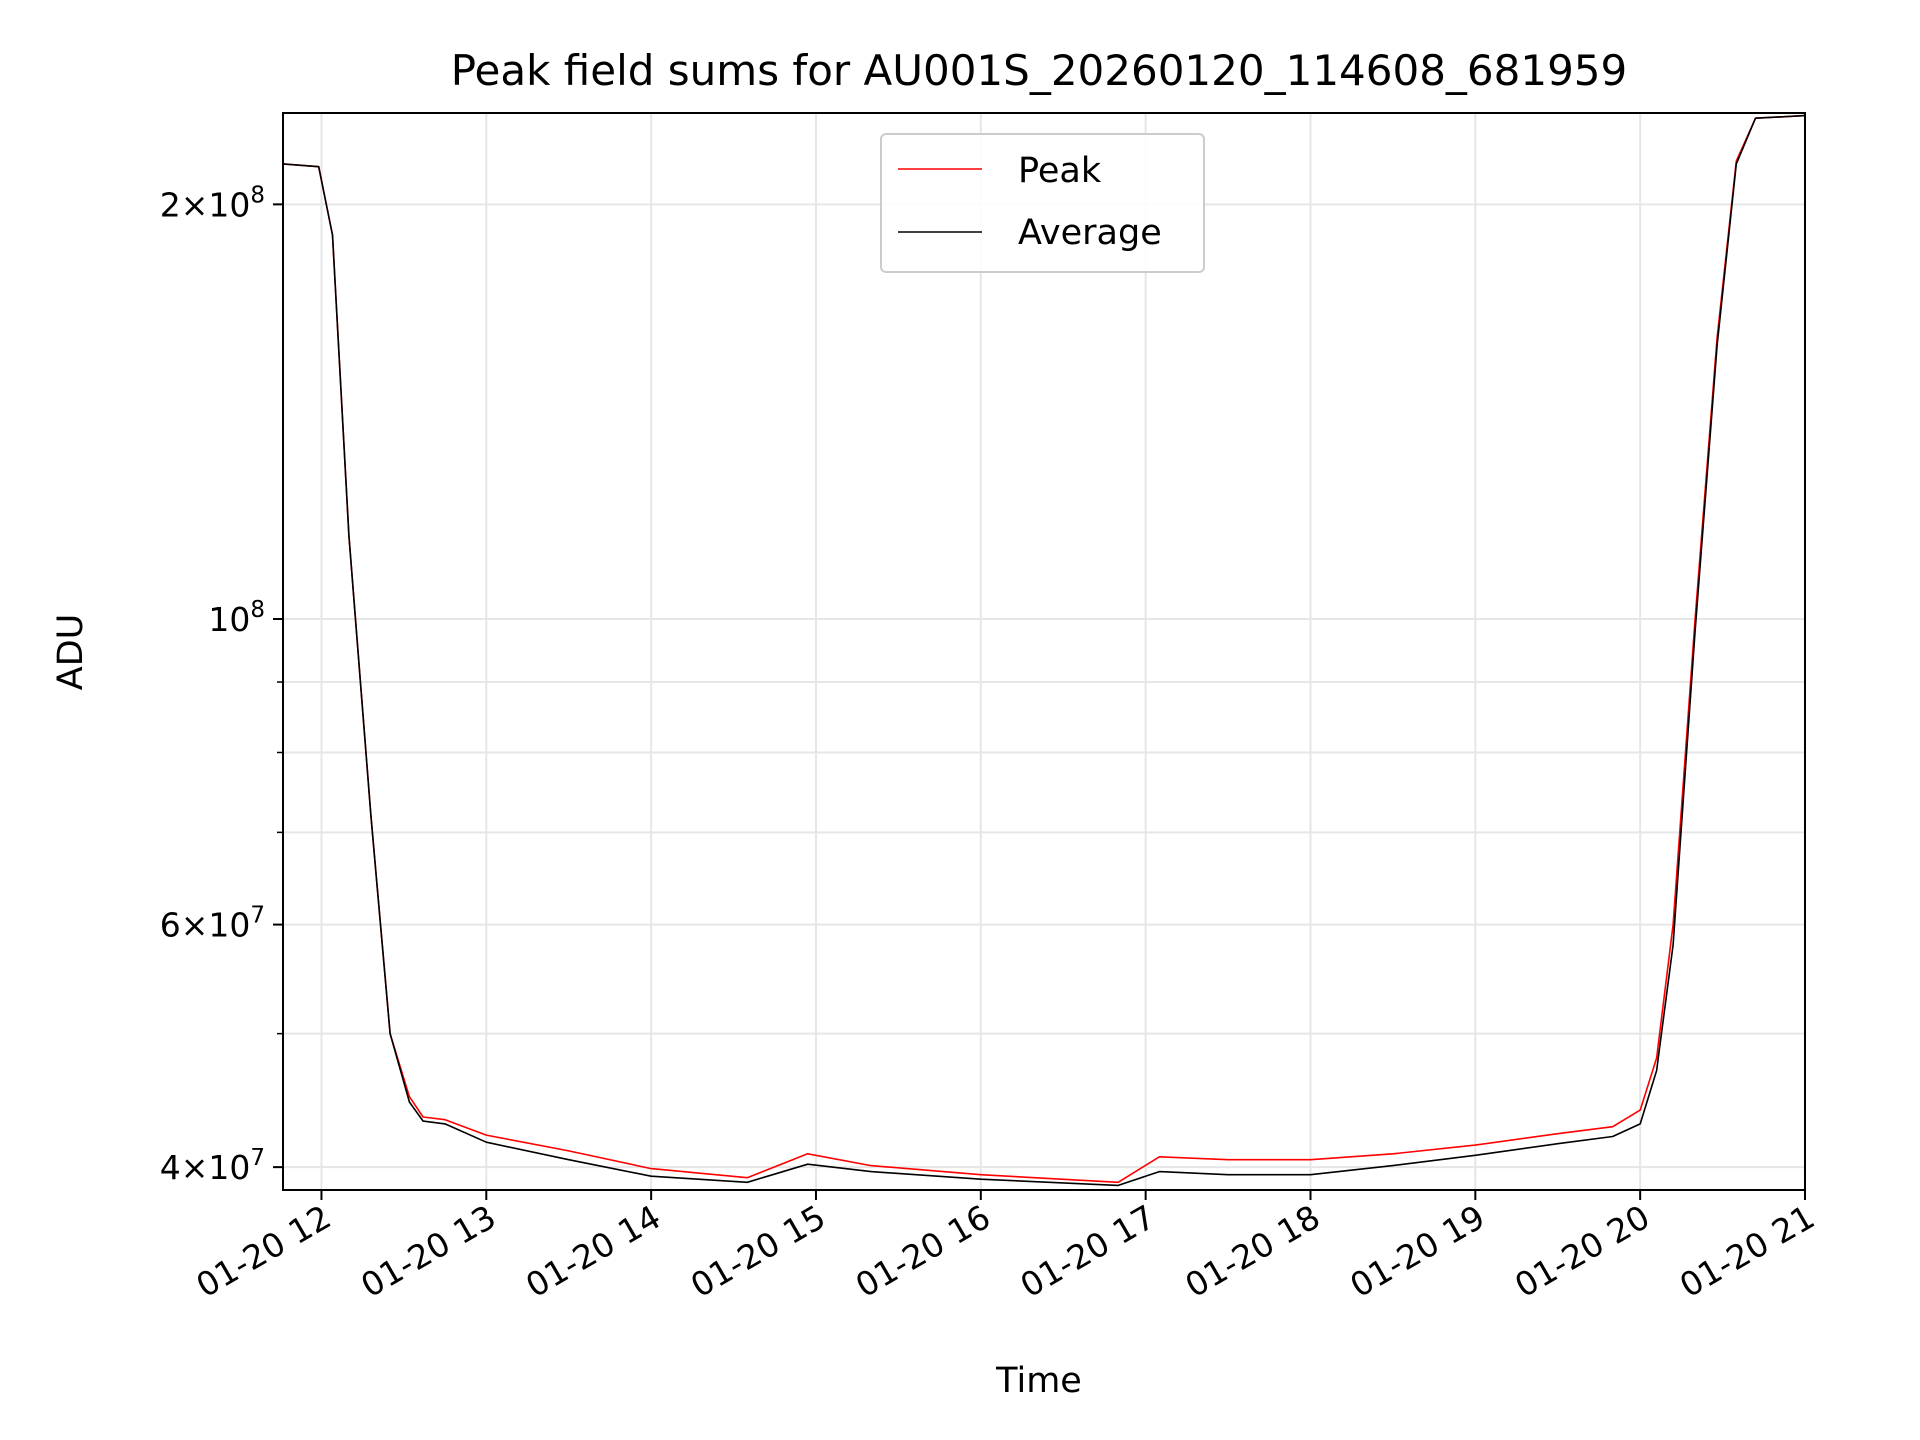 This screenshot has width=1920, height=1440. Describe the element at coordinates (212, 203) in the screenshot. I see `y-tick-label: 2×108` at that location.